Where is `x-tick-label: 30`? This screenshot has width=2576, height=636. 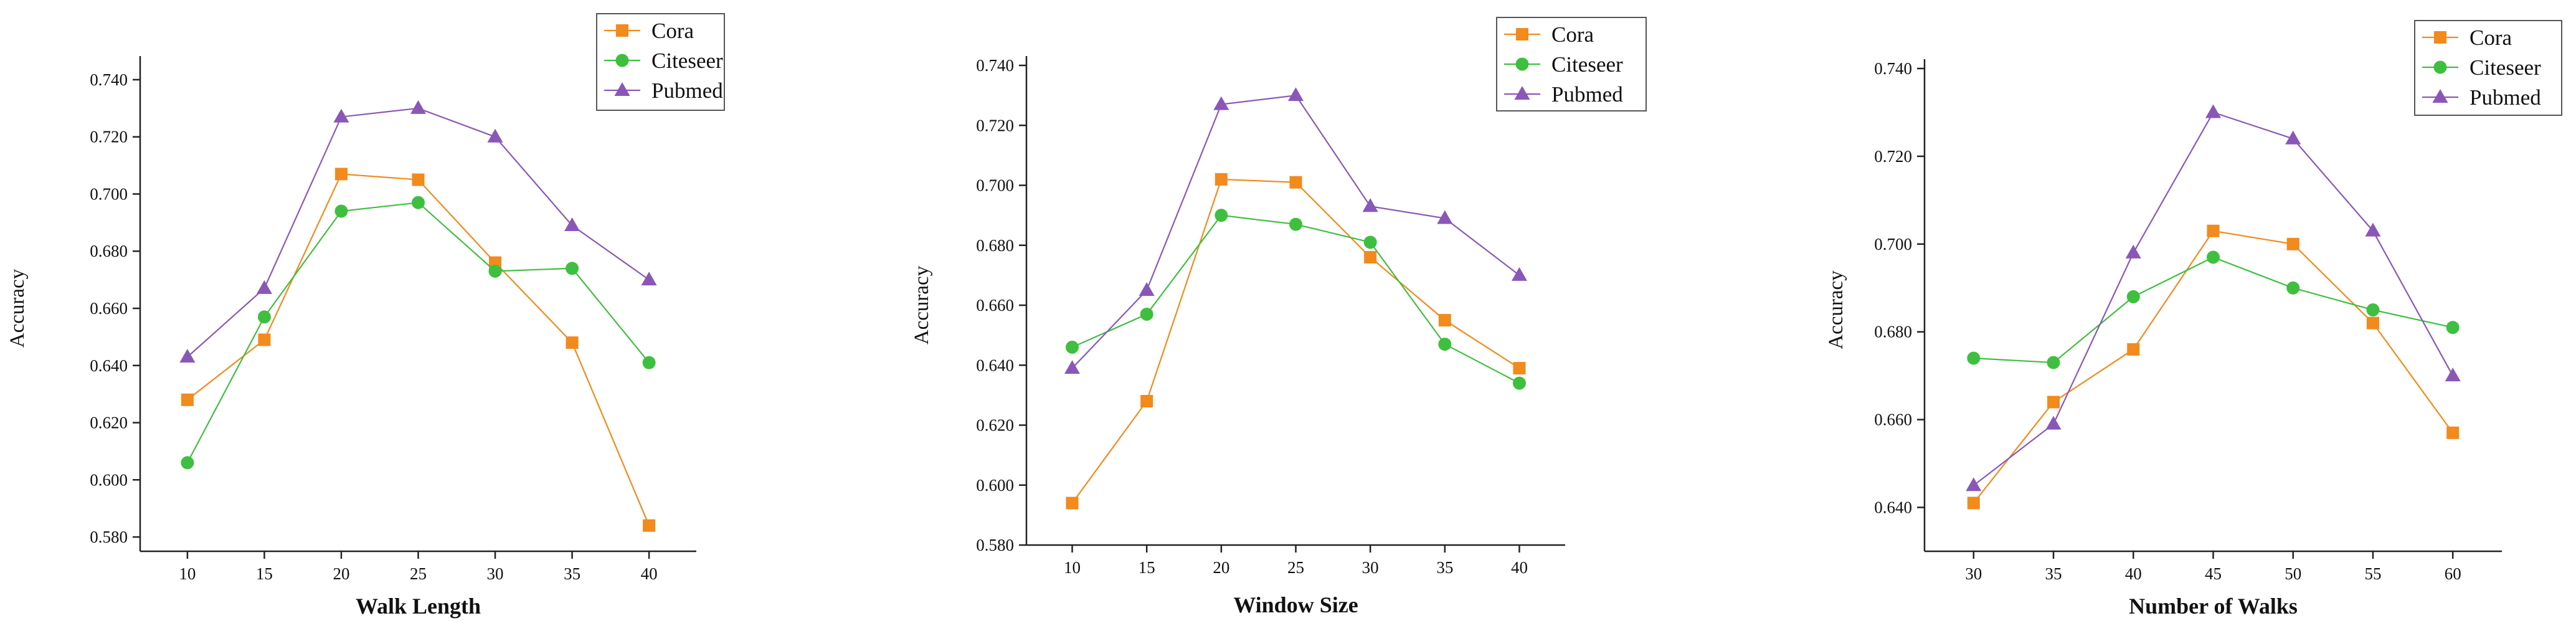
x-tick-label: 30 is located at coordinates (496, 573).